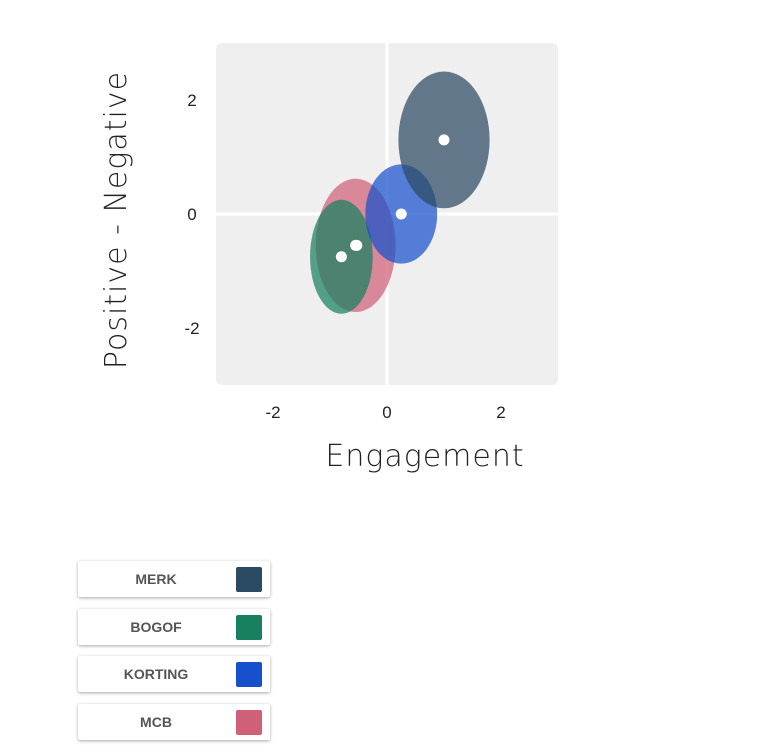 This screenshot has height=755, width=762. Describe the element at coordinates (341, 257) in the screenshot. I see `point-bogof` at that location.